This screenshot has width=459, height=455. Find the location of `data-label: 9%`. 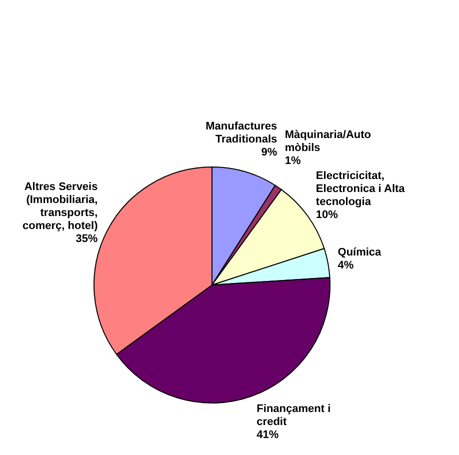

data-label: 9% is located at coordinates (269, 152).